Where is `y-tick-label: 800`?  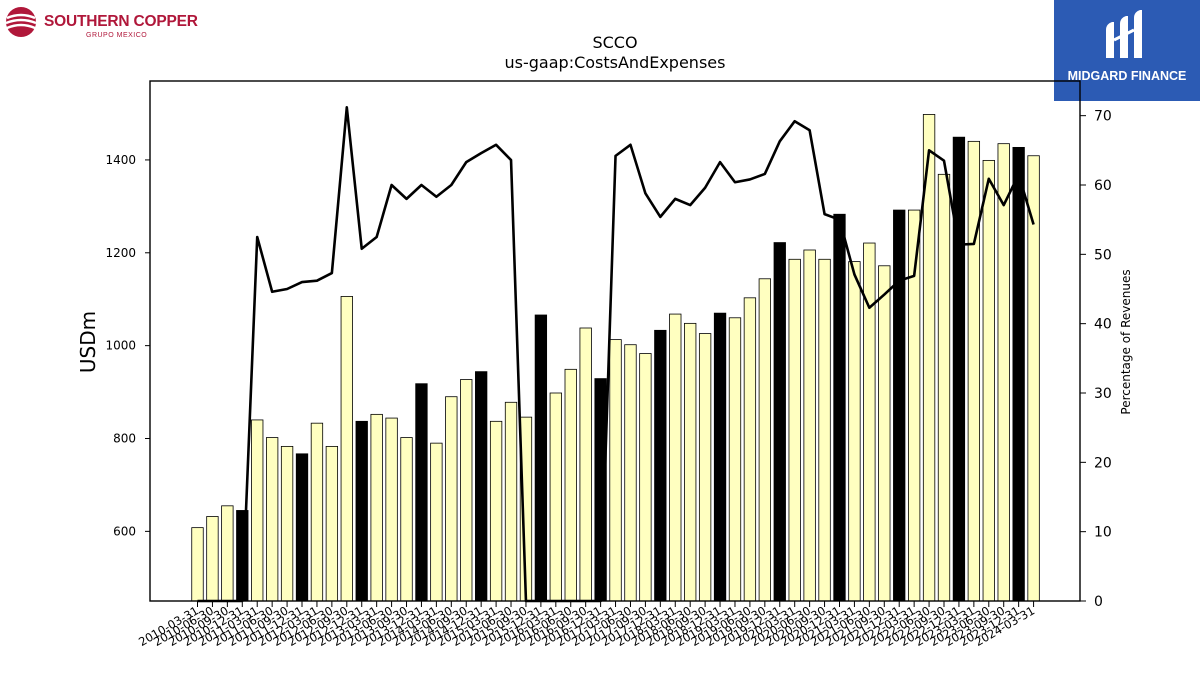 y-tick-label: 800 is located at coordinates (124, 439).